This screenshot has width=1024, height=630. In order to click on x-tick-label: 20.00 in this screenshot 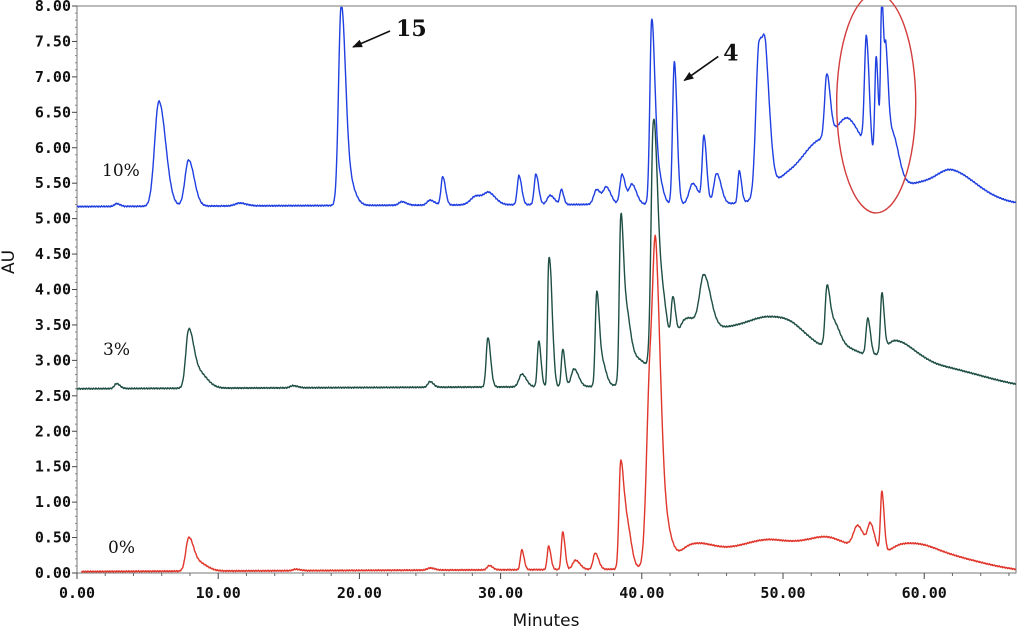, I will do `click(359, 593)`.